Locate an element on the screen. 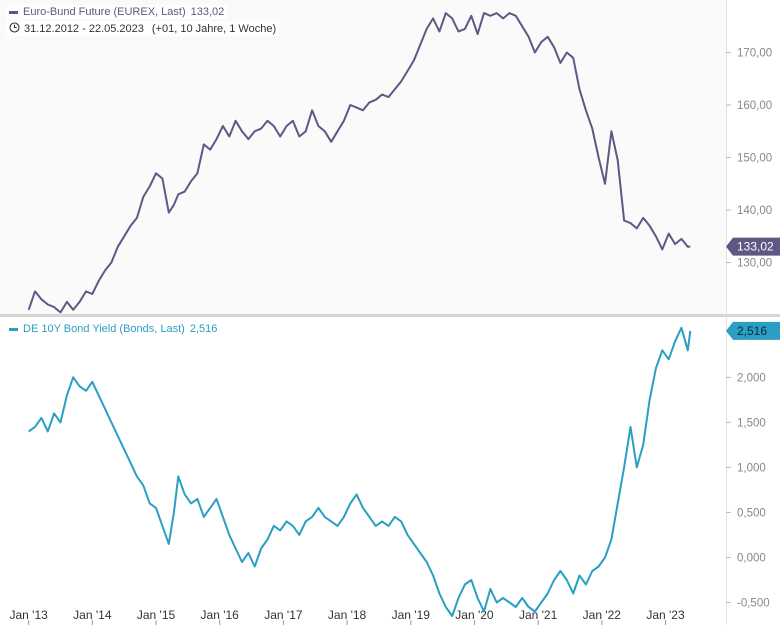  y-tick-label: -0,500 is located at coordinates (753, 603).